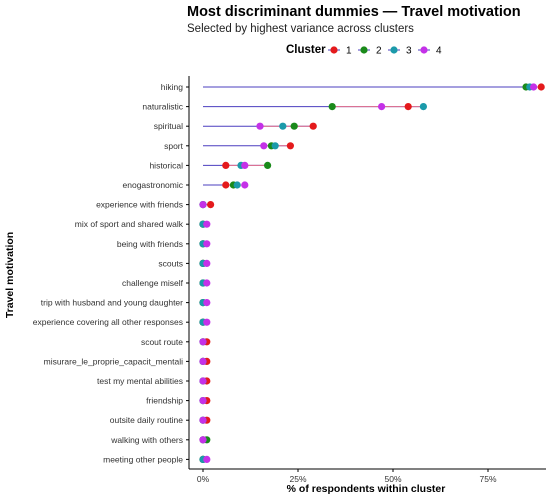 This screenshot has height=501, width=550. I want to click on legend-label-cluster-2: 2, so click(379, 51).